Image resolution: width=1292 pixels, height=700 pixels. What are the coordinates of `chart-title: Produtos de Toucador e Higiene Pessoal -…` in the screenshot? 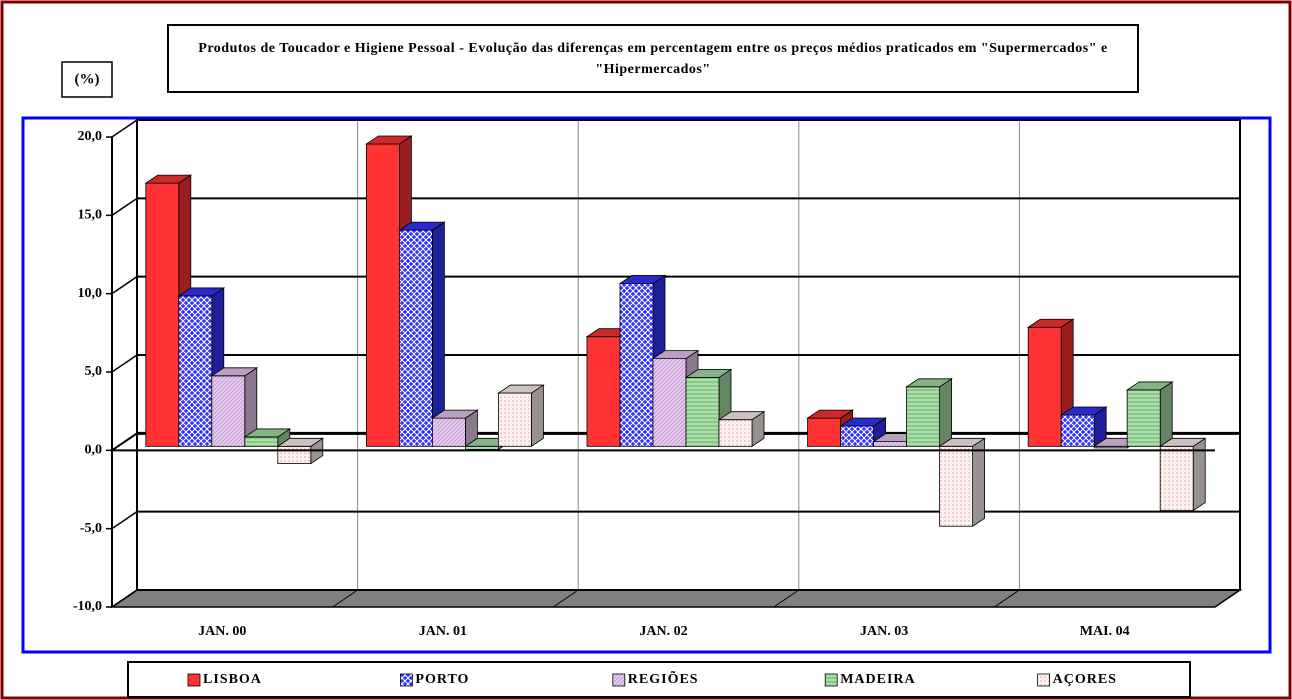 It's located at (653, 59).